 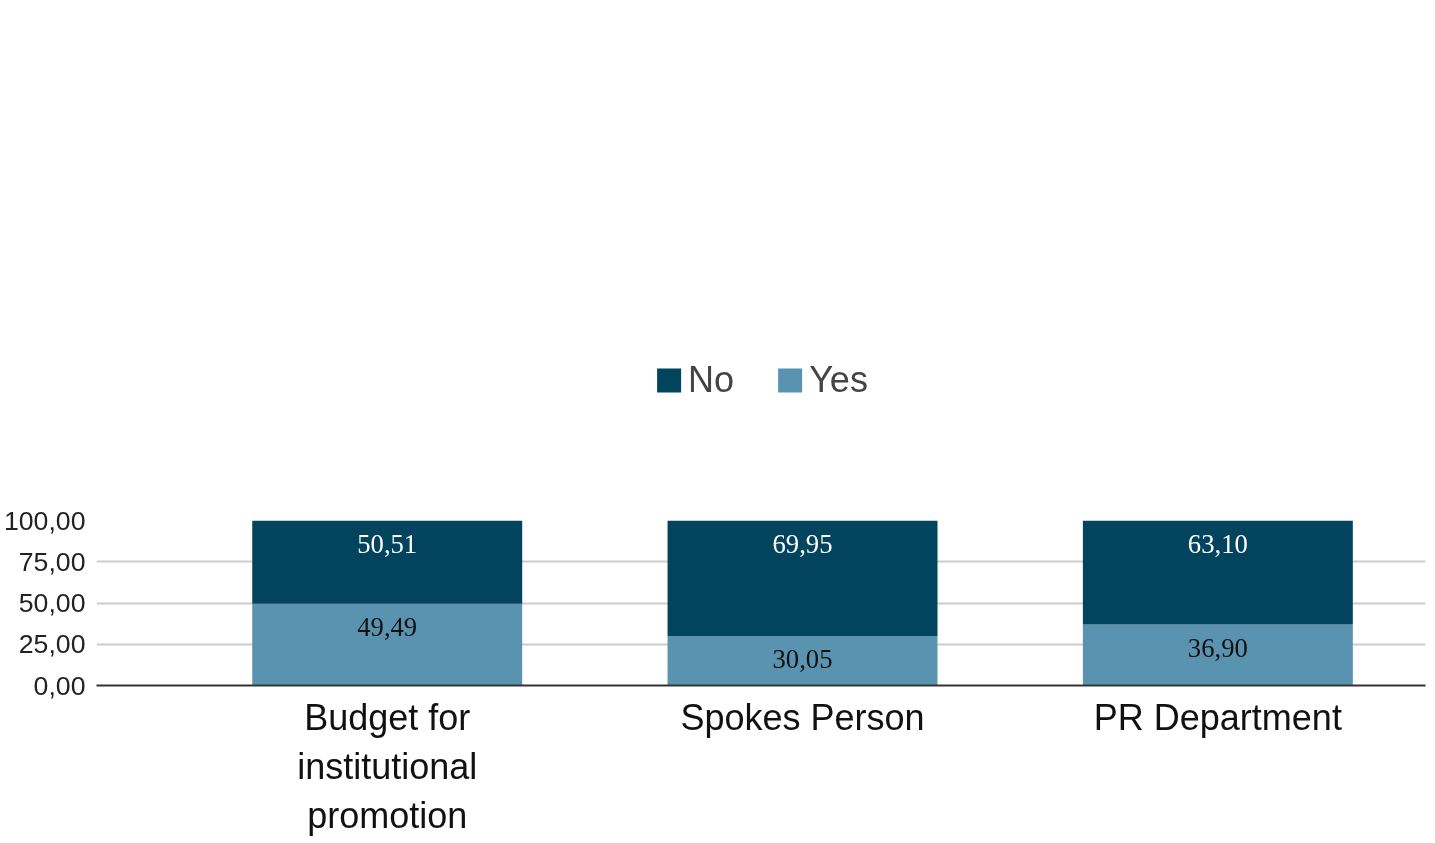 What do you see at coordinates (387, 766) in the screenshot?
I see `x-tick-label: Budget for institutional promotion` at bounding box center [387, 766].